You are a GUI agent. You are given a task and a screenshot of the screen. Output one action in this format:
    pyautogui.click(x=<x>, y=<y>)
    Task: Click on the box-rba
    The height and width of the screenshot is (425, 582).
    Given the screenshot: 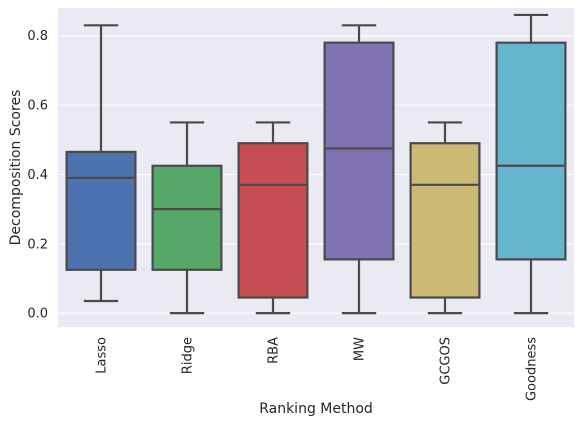 What is the action you would take?
    pyautogui.click(x=273, y=218)
    